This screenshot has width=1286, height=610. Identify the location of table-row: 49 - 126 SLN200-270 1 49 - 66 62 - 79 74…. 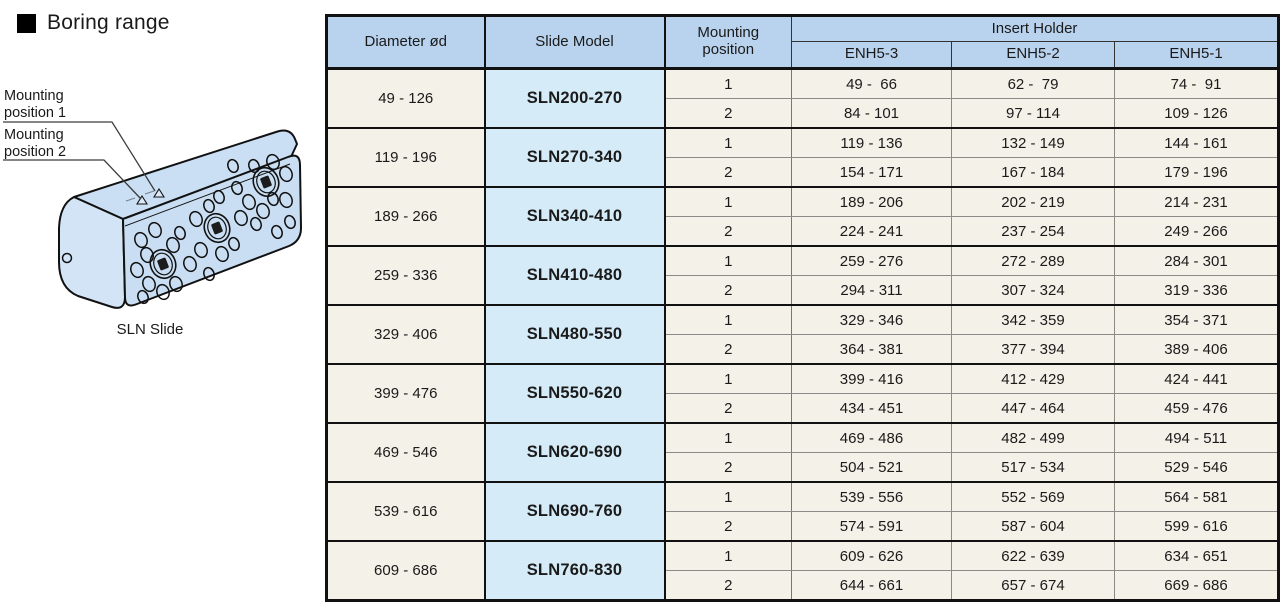
(802, 98).